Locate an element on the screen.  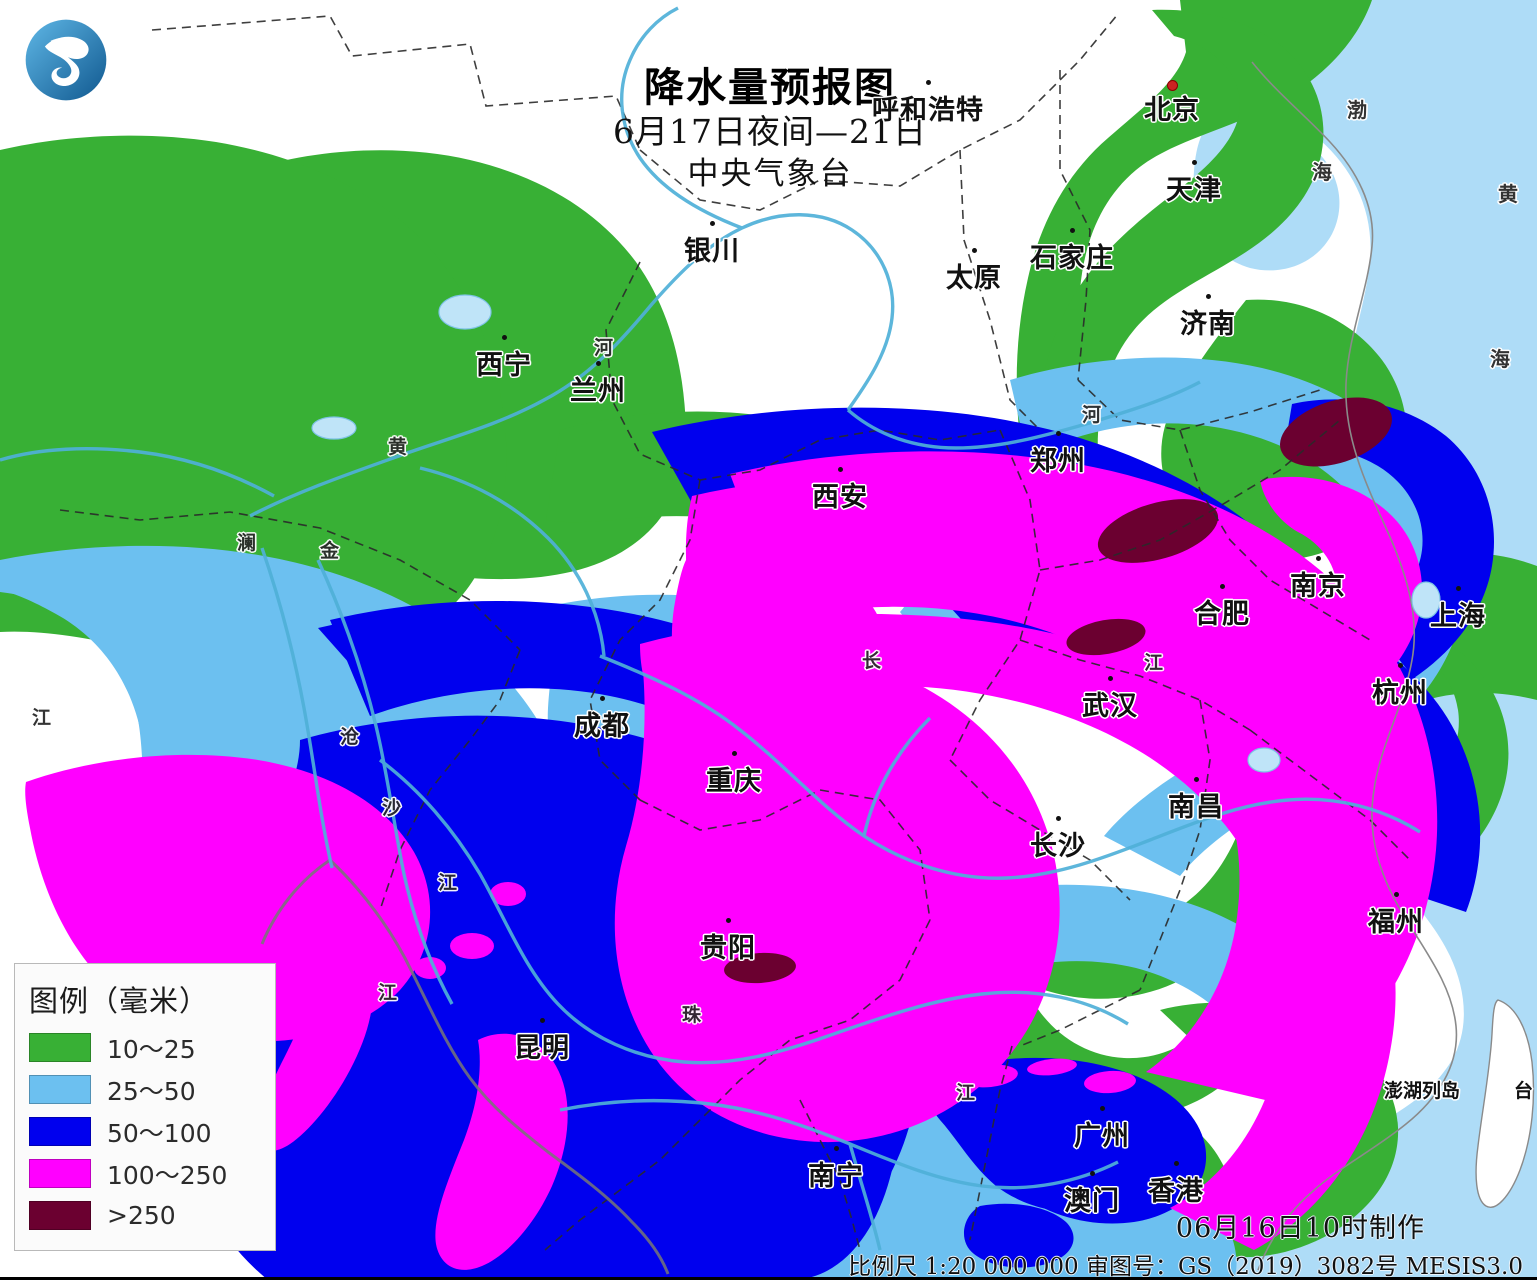
legend-item: >250 is located at coordinates (152, 1215).